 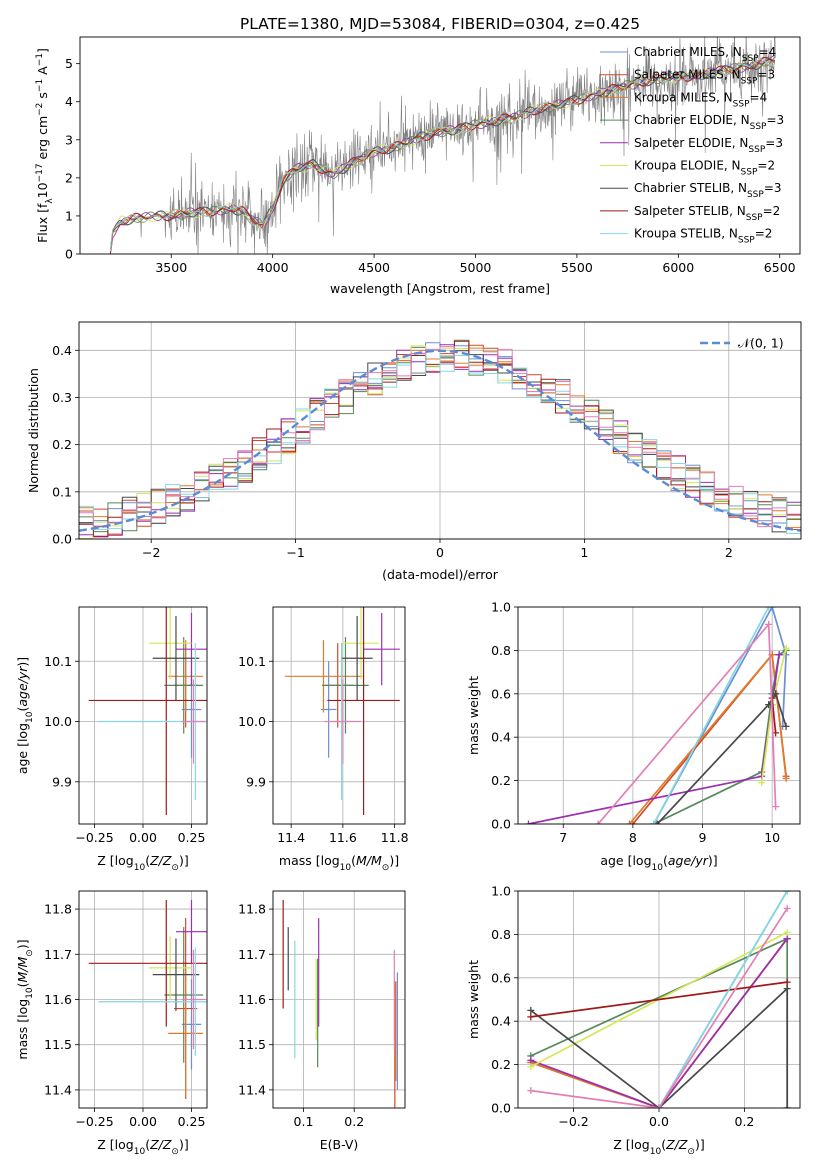 I want to click on weight-line-kroupa-stelib, so click(x=711, y=715).